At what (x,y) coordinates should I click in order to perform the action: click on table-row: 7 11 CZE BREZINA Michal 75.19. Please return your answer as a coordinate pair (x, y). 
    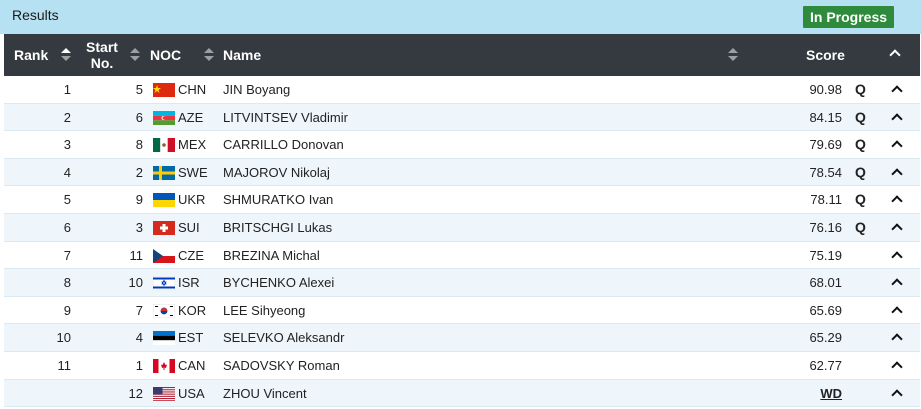
    Looking at the image, I should click on (462, 255).